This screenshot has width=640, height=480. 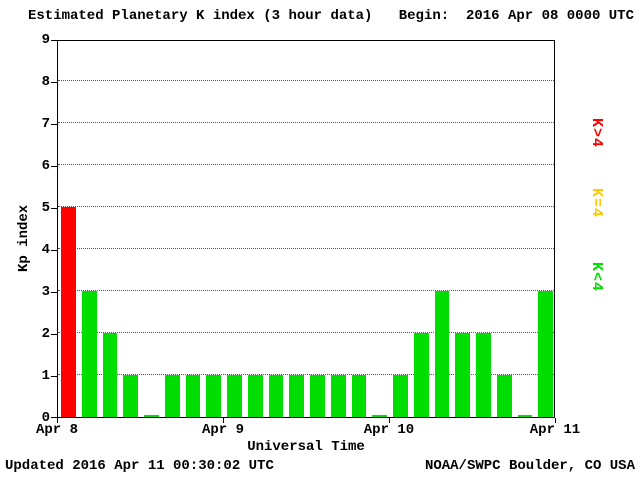 I want to click on legend-item: K>4, so click(x=596, y=133).